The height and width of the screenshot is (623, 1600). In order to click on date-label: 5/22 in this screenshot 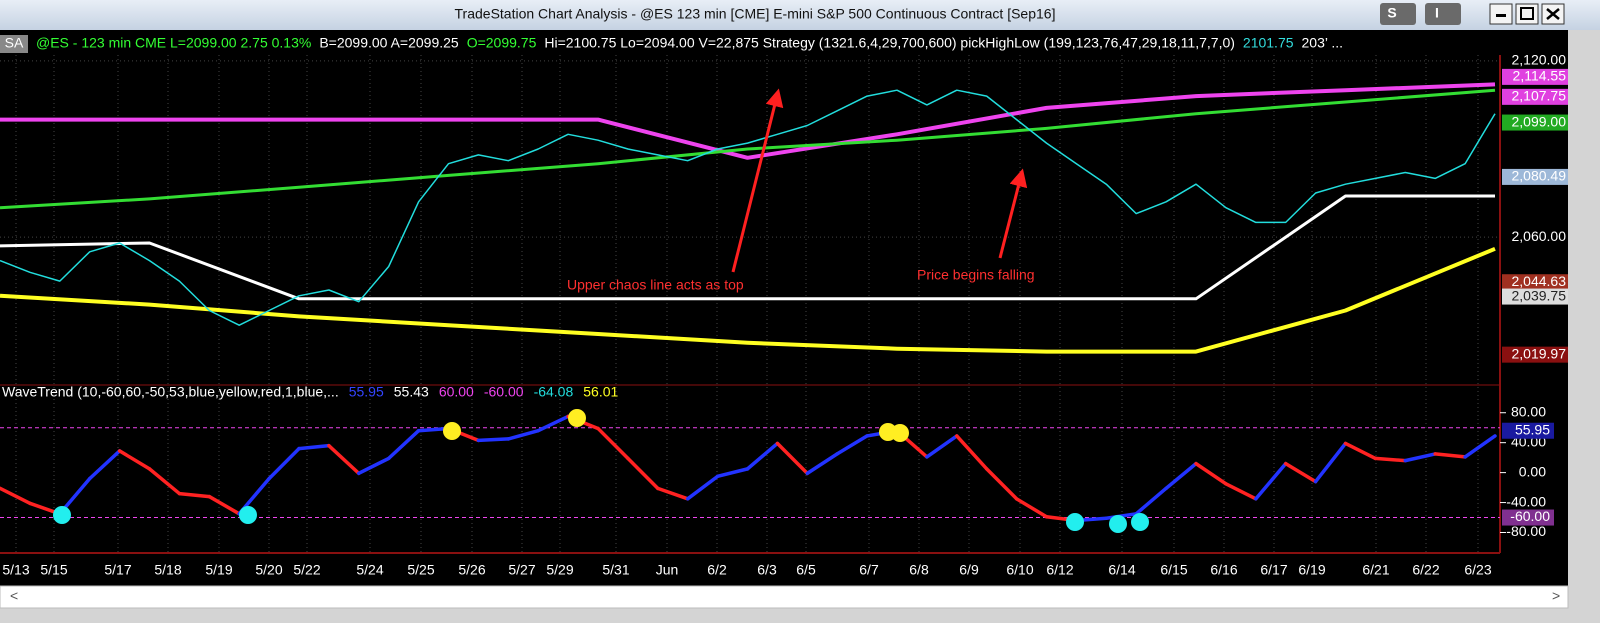, I will do `click(306, 570)`.